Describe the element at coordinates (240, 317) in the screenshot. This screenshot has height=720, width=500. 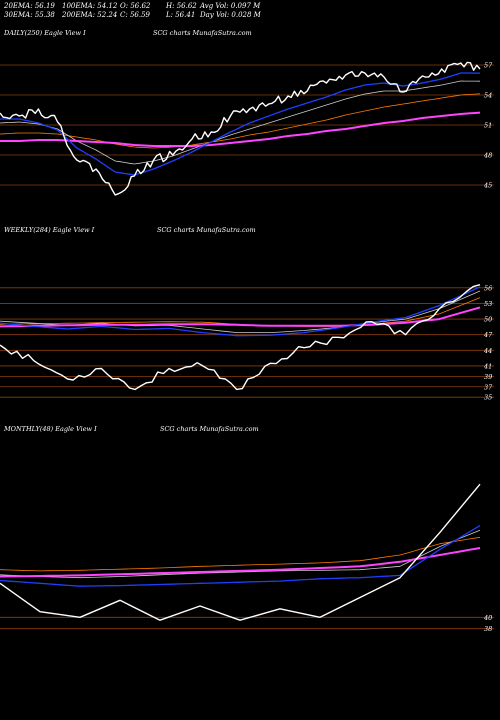
I see `weekly-ema200-line` at that location.